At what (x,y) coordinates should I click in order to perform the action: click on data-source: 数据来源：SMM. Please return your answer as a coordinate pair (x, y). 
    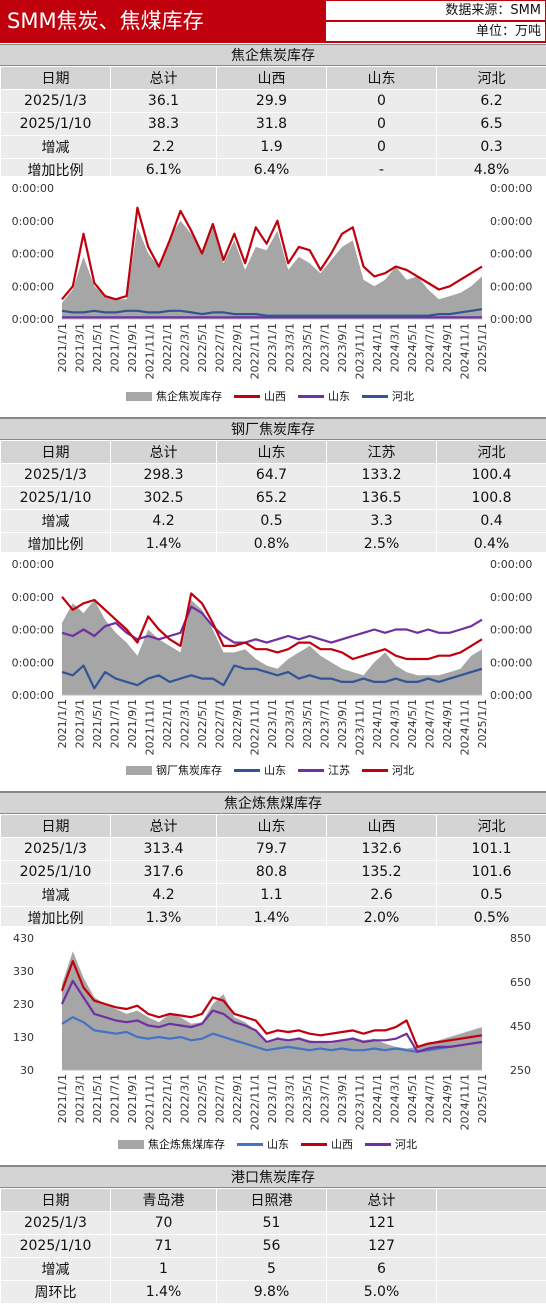
    Looking at the image, I should click on (435, 10).